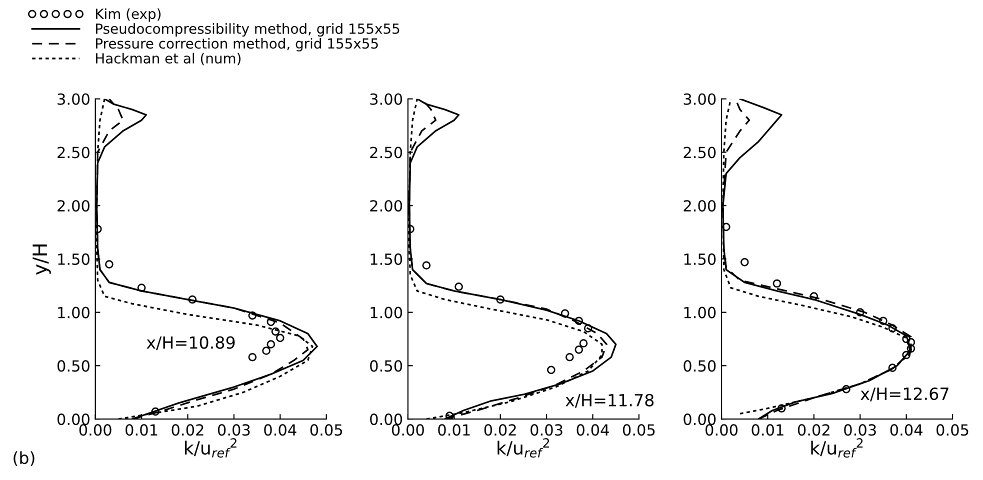 Image resolution: width=983 pixels, height=480 pixels. I want to click on text: (b), so click(24, 458).